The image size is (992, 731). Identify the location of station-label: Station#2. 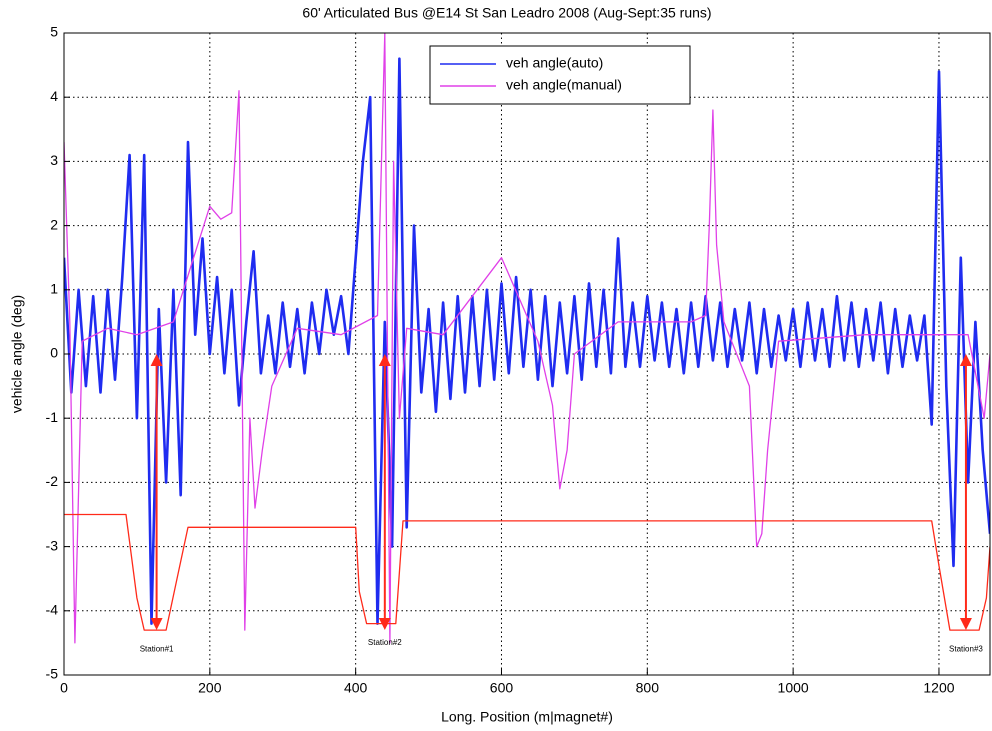
(385, 642).